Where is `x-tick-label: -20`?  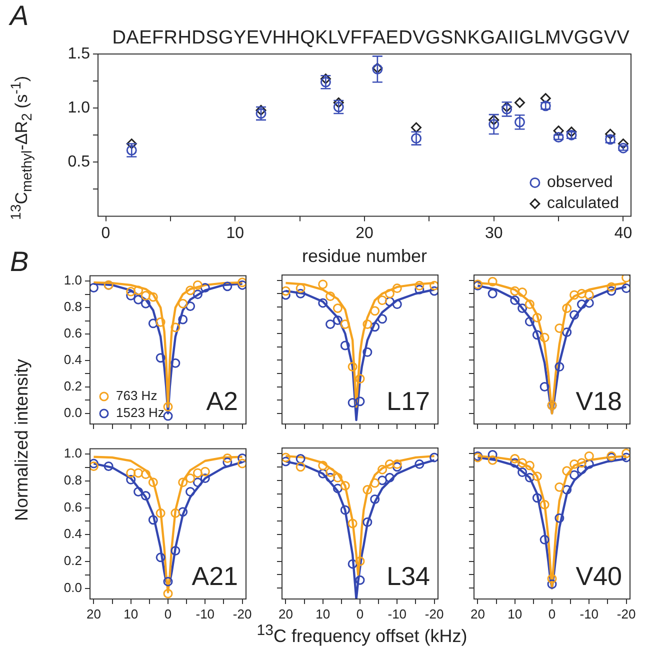 x-tick-label: -20 is located at coordinates (434, 614).